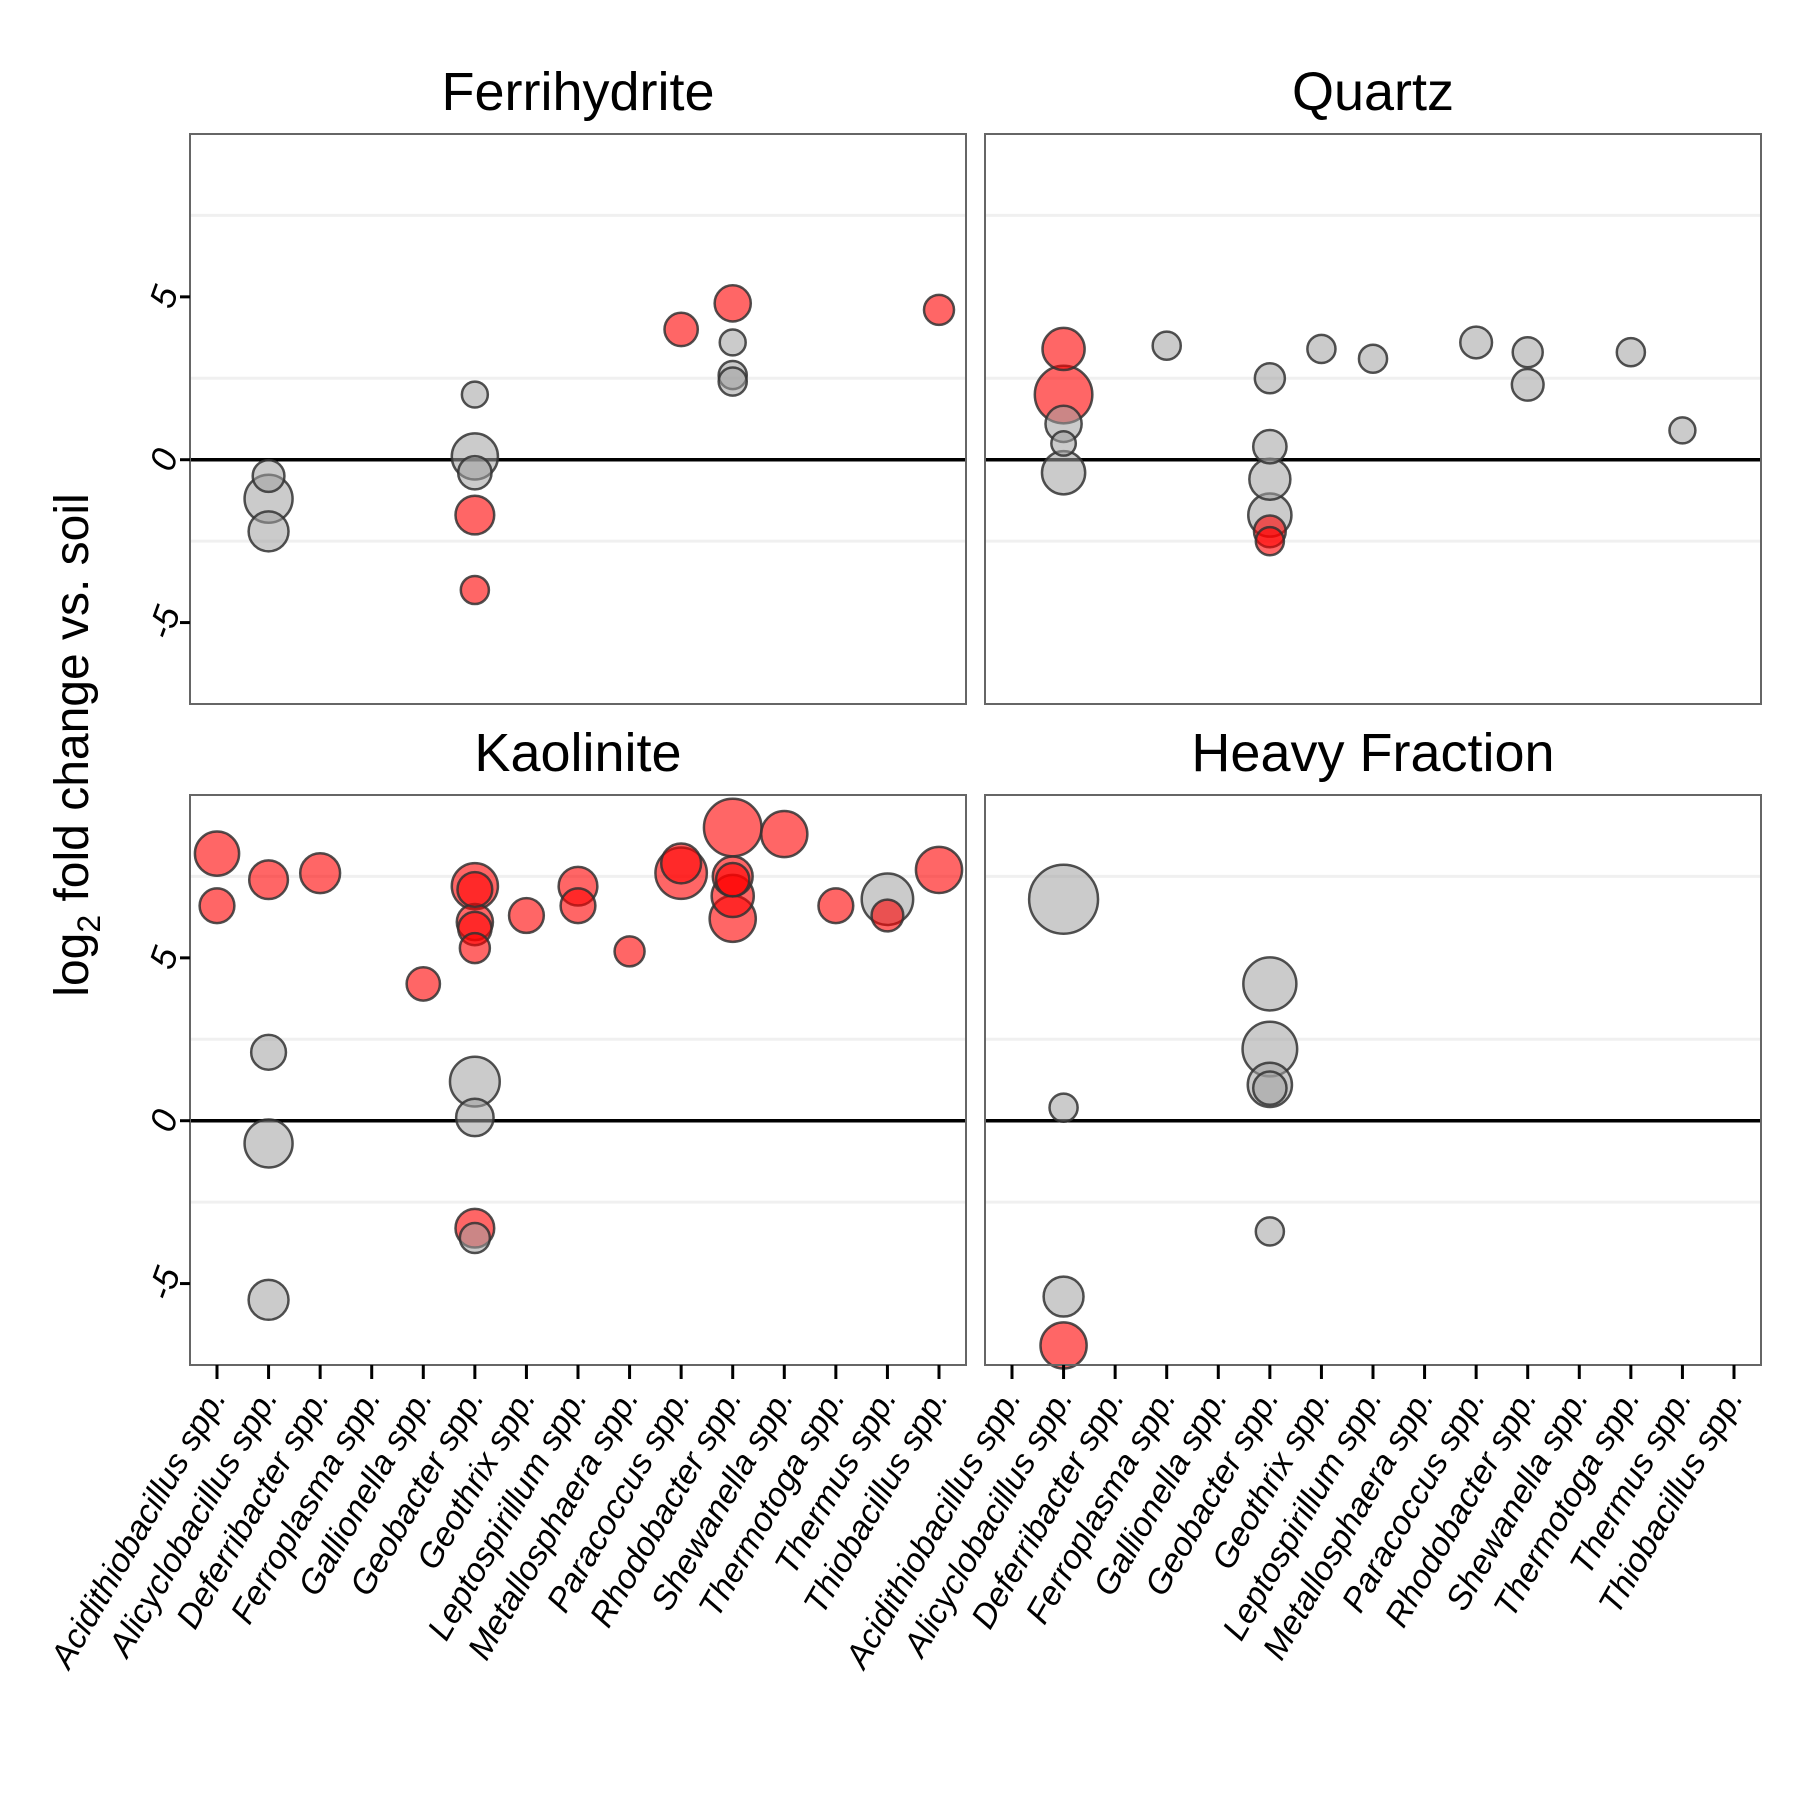 The height and width of the screenshot is (1800, 1800). Describe the element at coordinates (1373, 92) in the screenshot. I see `panel-title: Quartz` at that location.